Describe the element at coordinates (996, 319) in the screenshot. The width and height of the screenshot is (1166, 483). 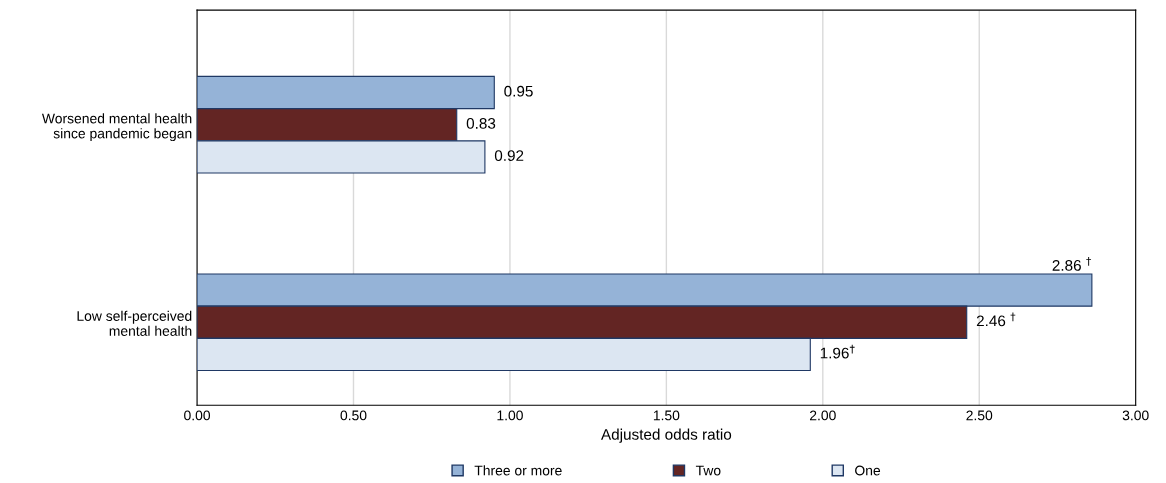
I see `data-label: 2.46 $^{†}$` at that location.